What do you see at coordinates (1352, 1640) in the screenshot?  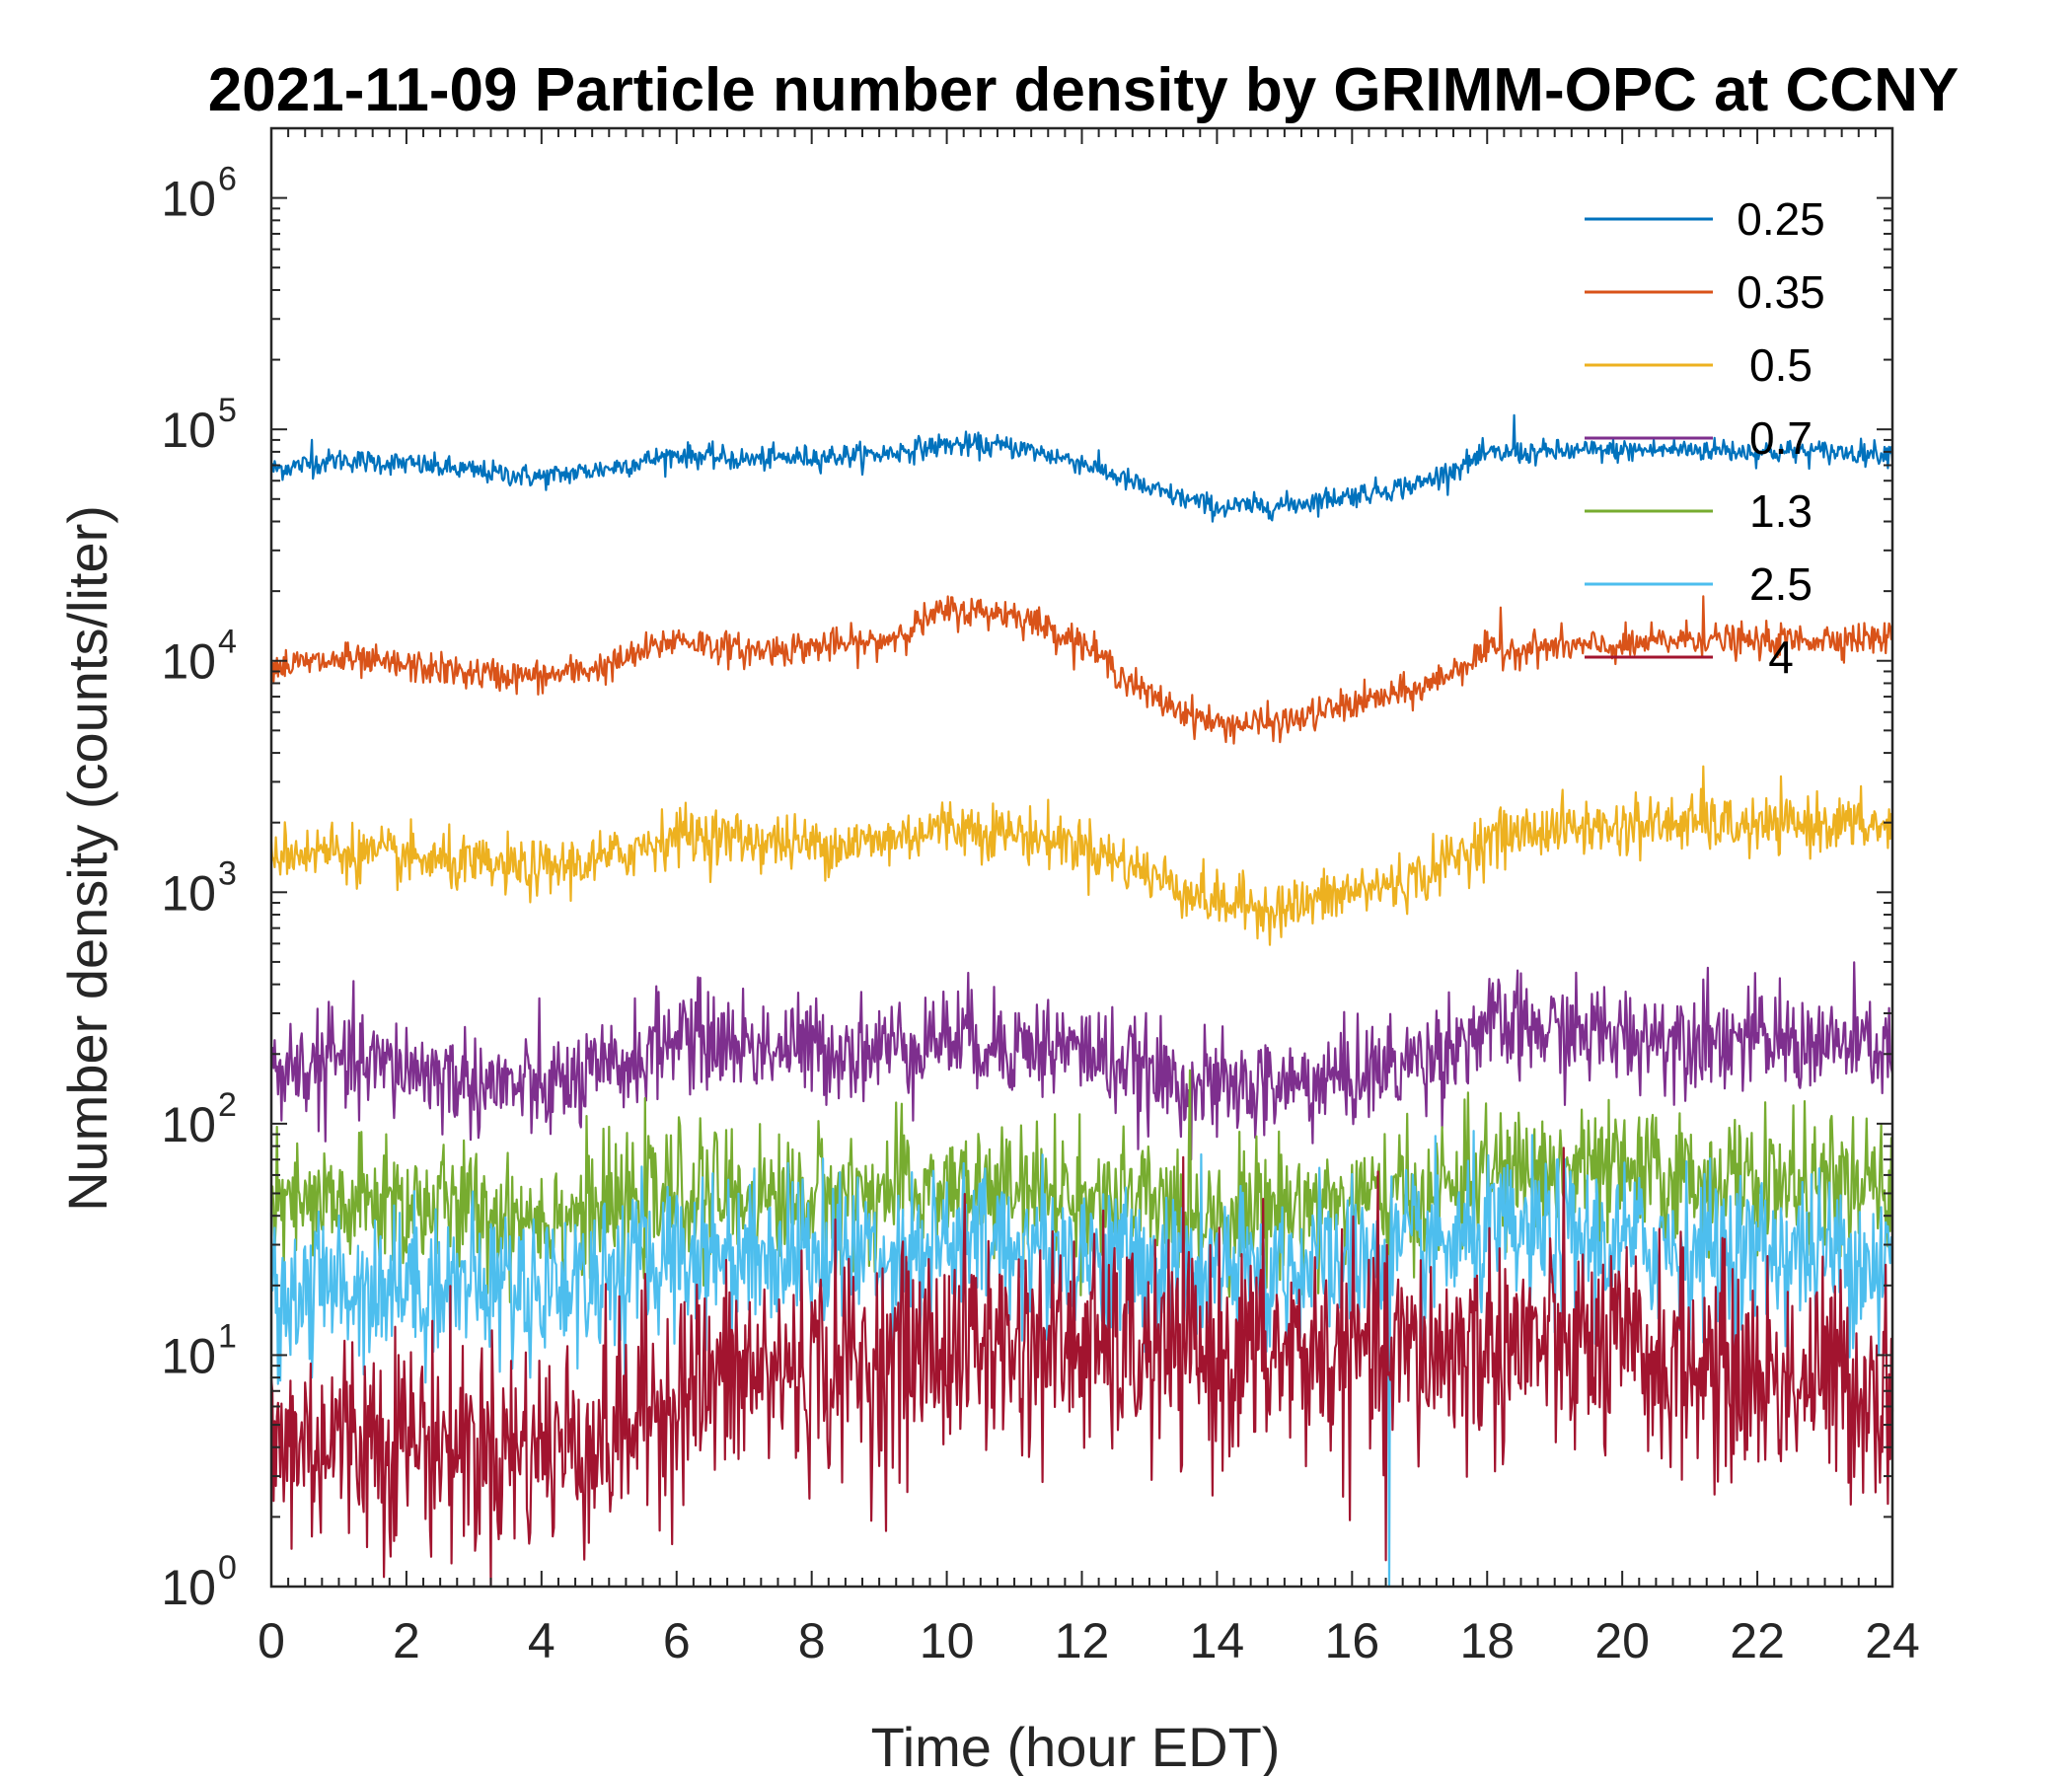 I see `x-tick-label: 16` at bounding box center [1352, 1640].